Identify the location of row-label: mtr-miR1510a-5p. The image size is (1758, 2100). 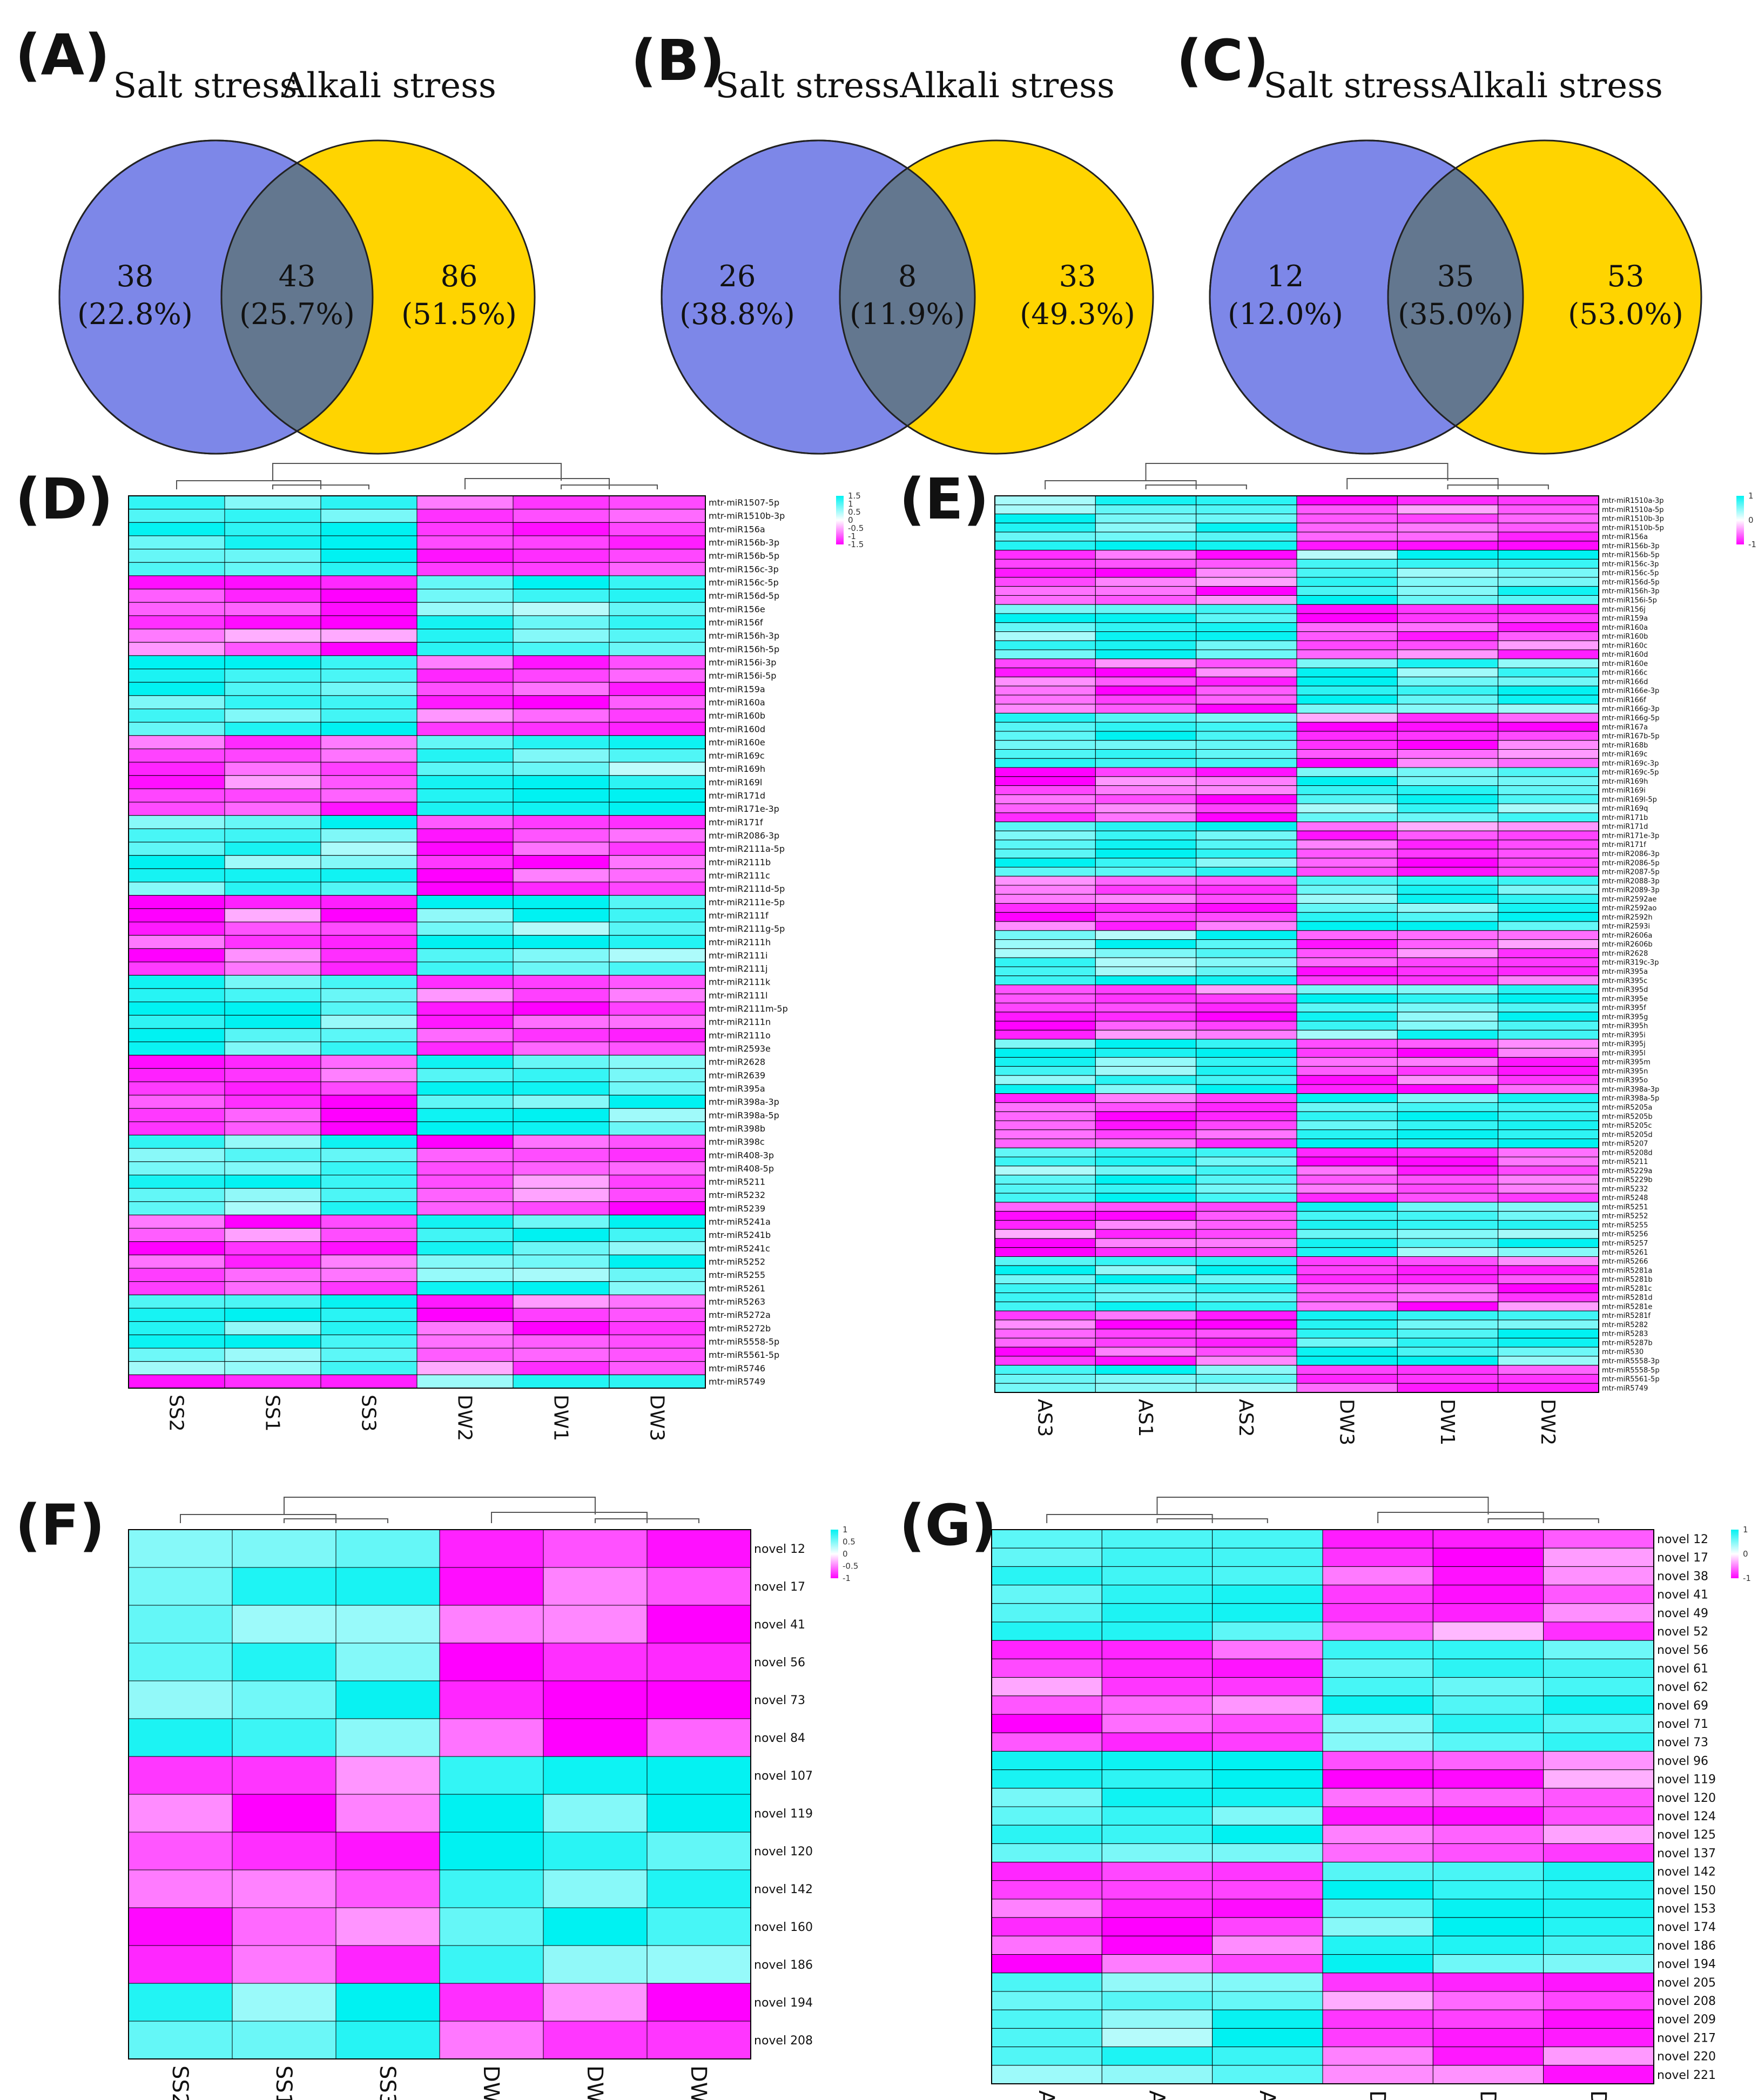
(1633, 510).